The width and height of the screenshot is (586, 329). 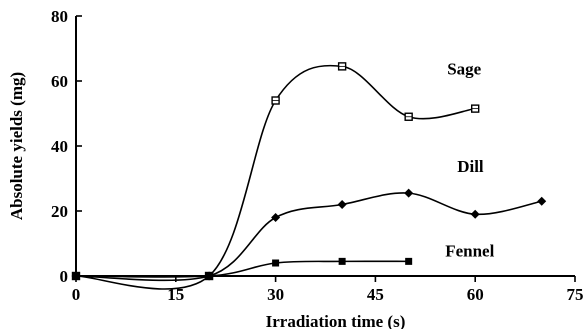 I want to click on y-tick-label: 0, so click(x=64, y=276).